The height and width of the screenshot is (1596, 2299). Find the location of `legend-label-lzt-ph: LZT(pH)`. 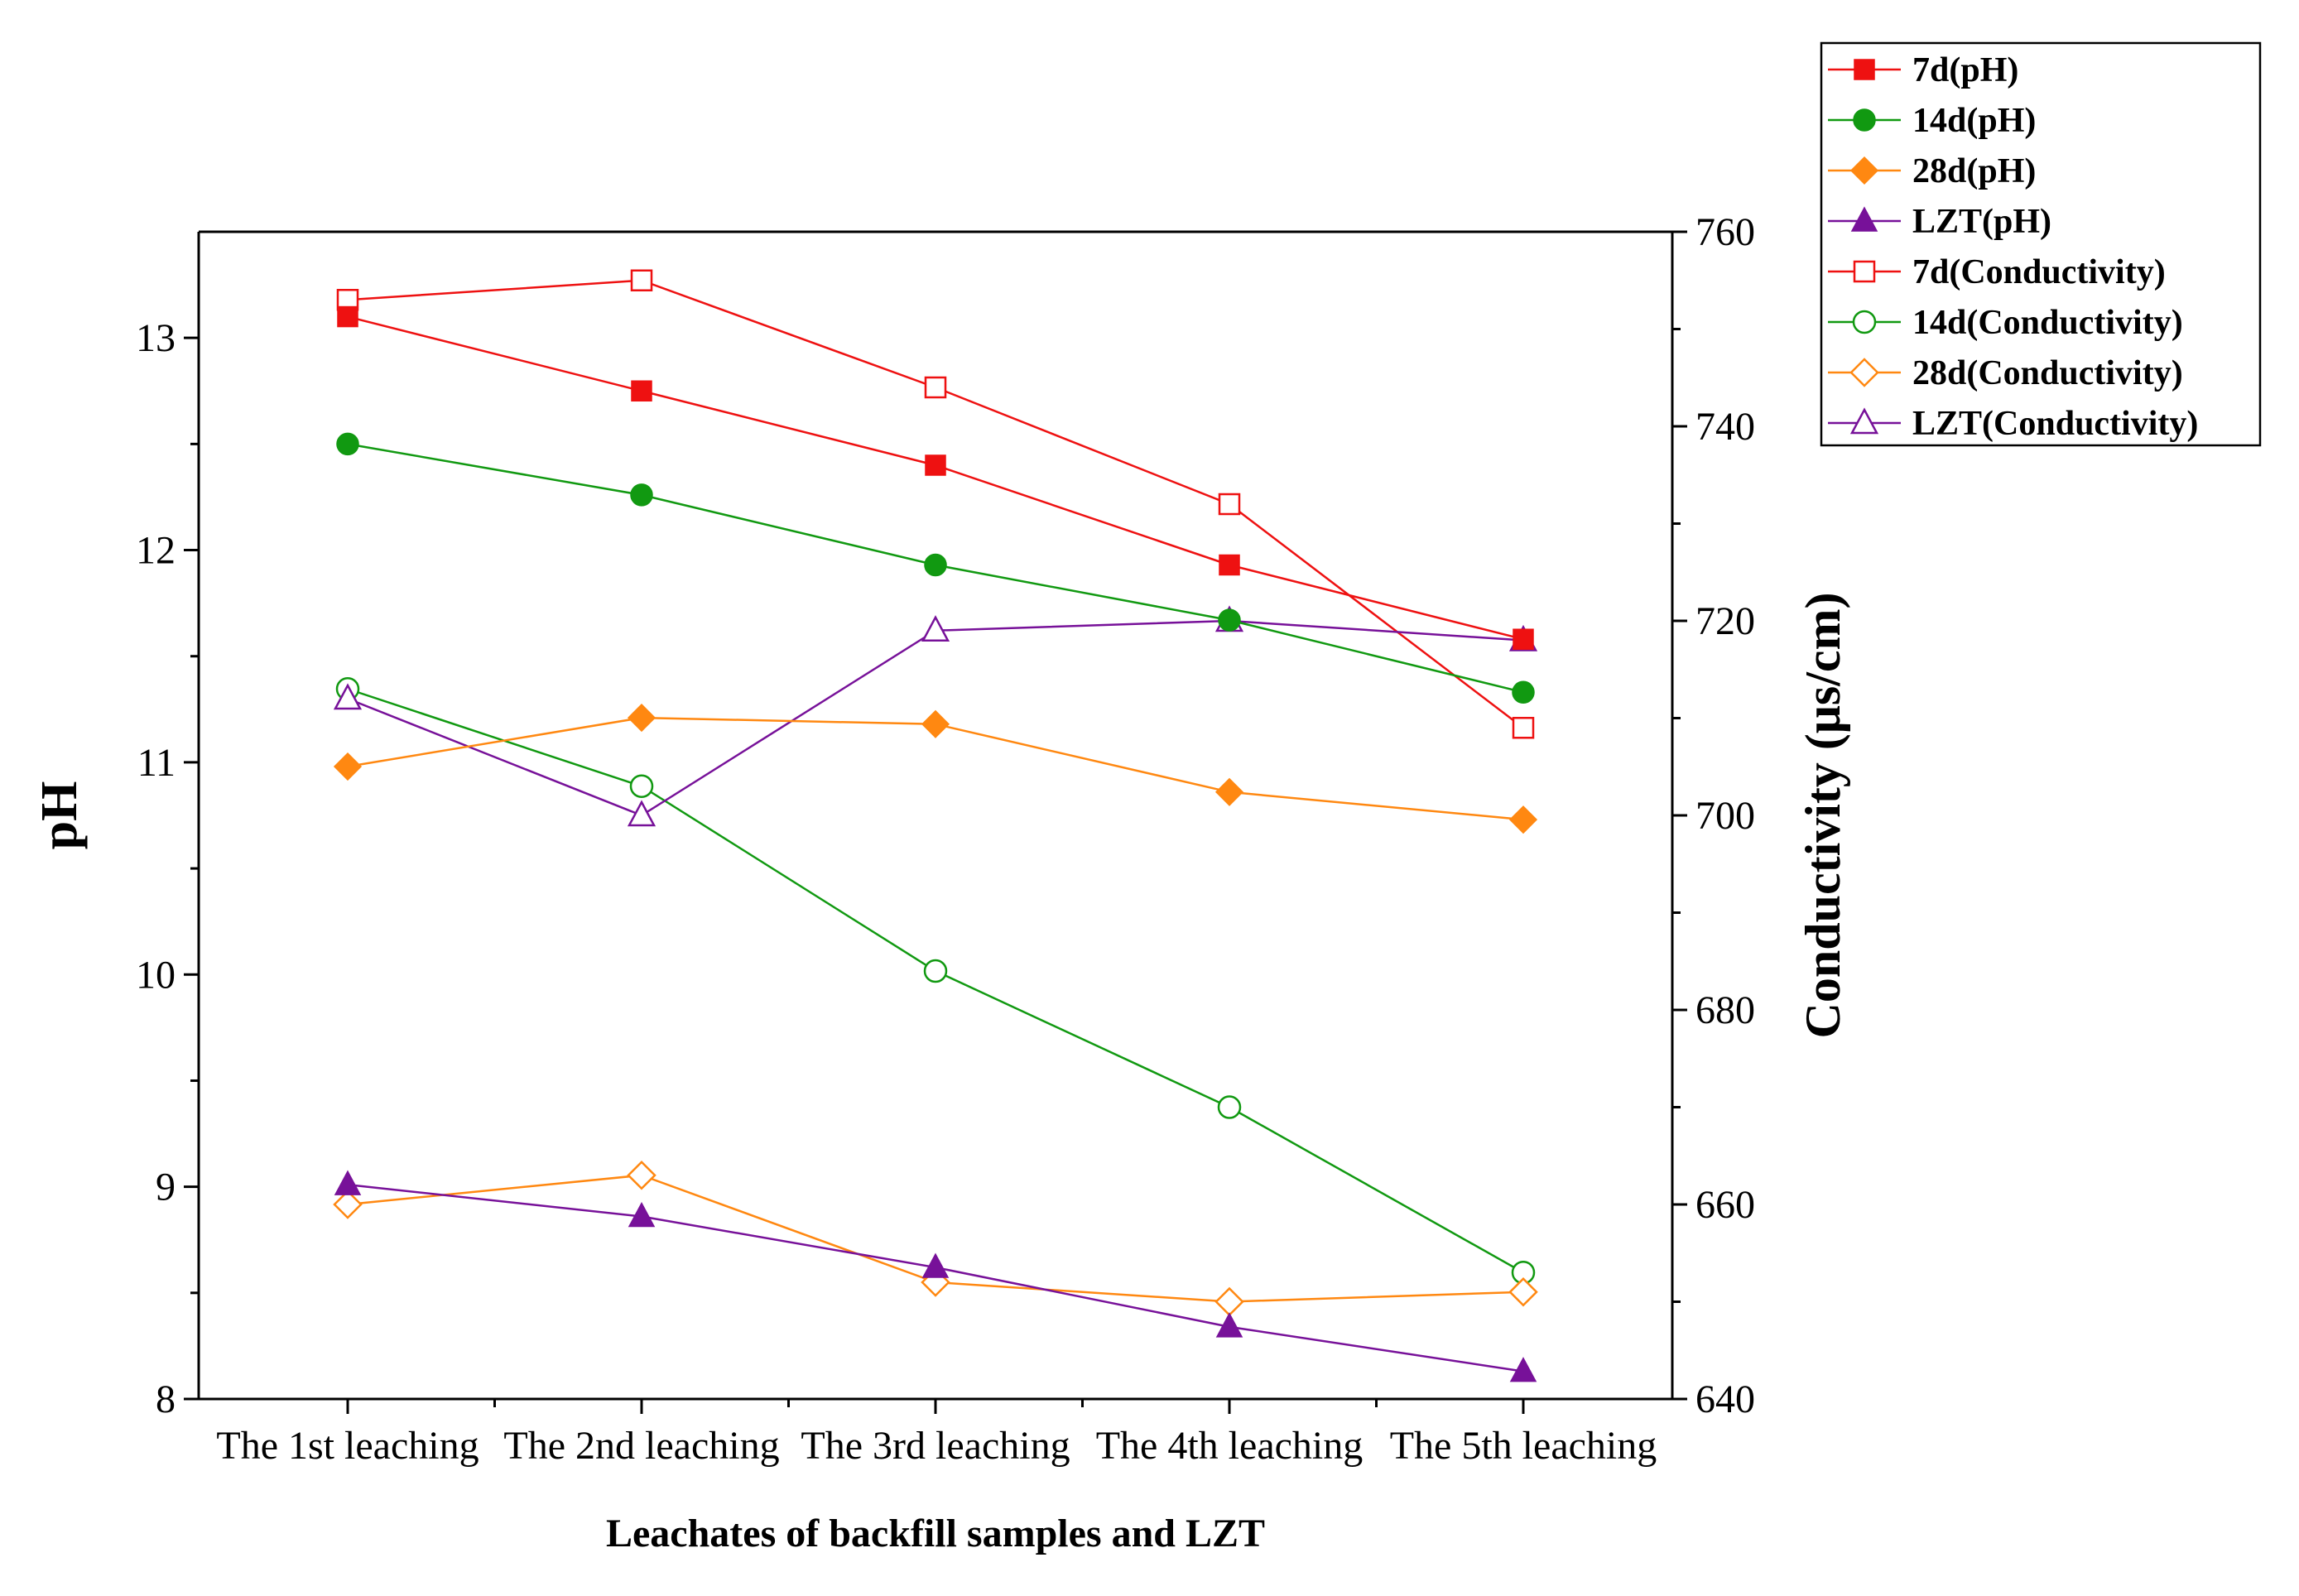

legend-label-lzt-ph: LZT(pH) is located at coordinates (1982, 222).